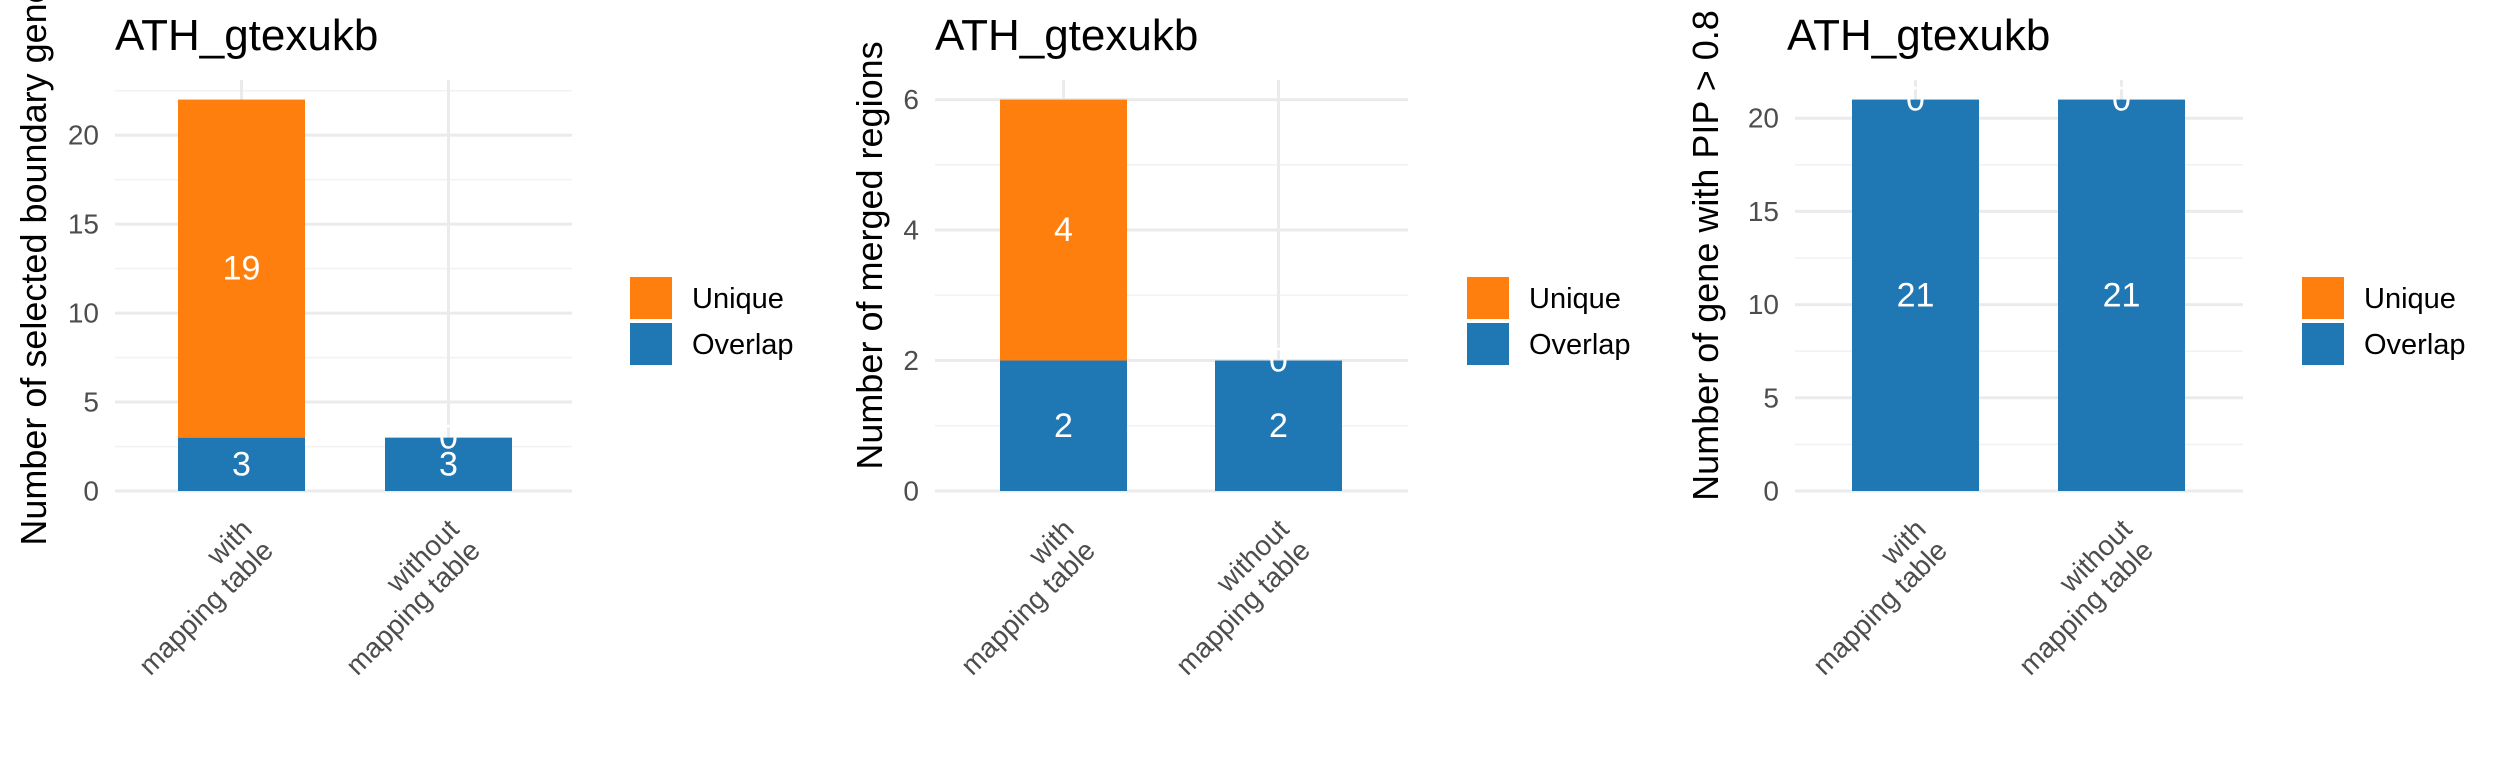 This screenshot has width=2496, height=768. What do you see at coordinates (911, 230) in the screenshot?
I see `y-tick-label: 4` at bounding box center [911, 230].